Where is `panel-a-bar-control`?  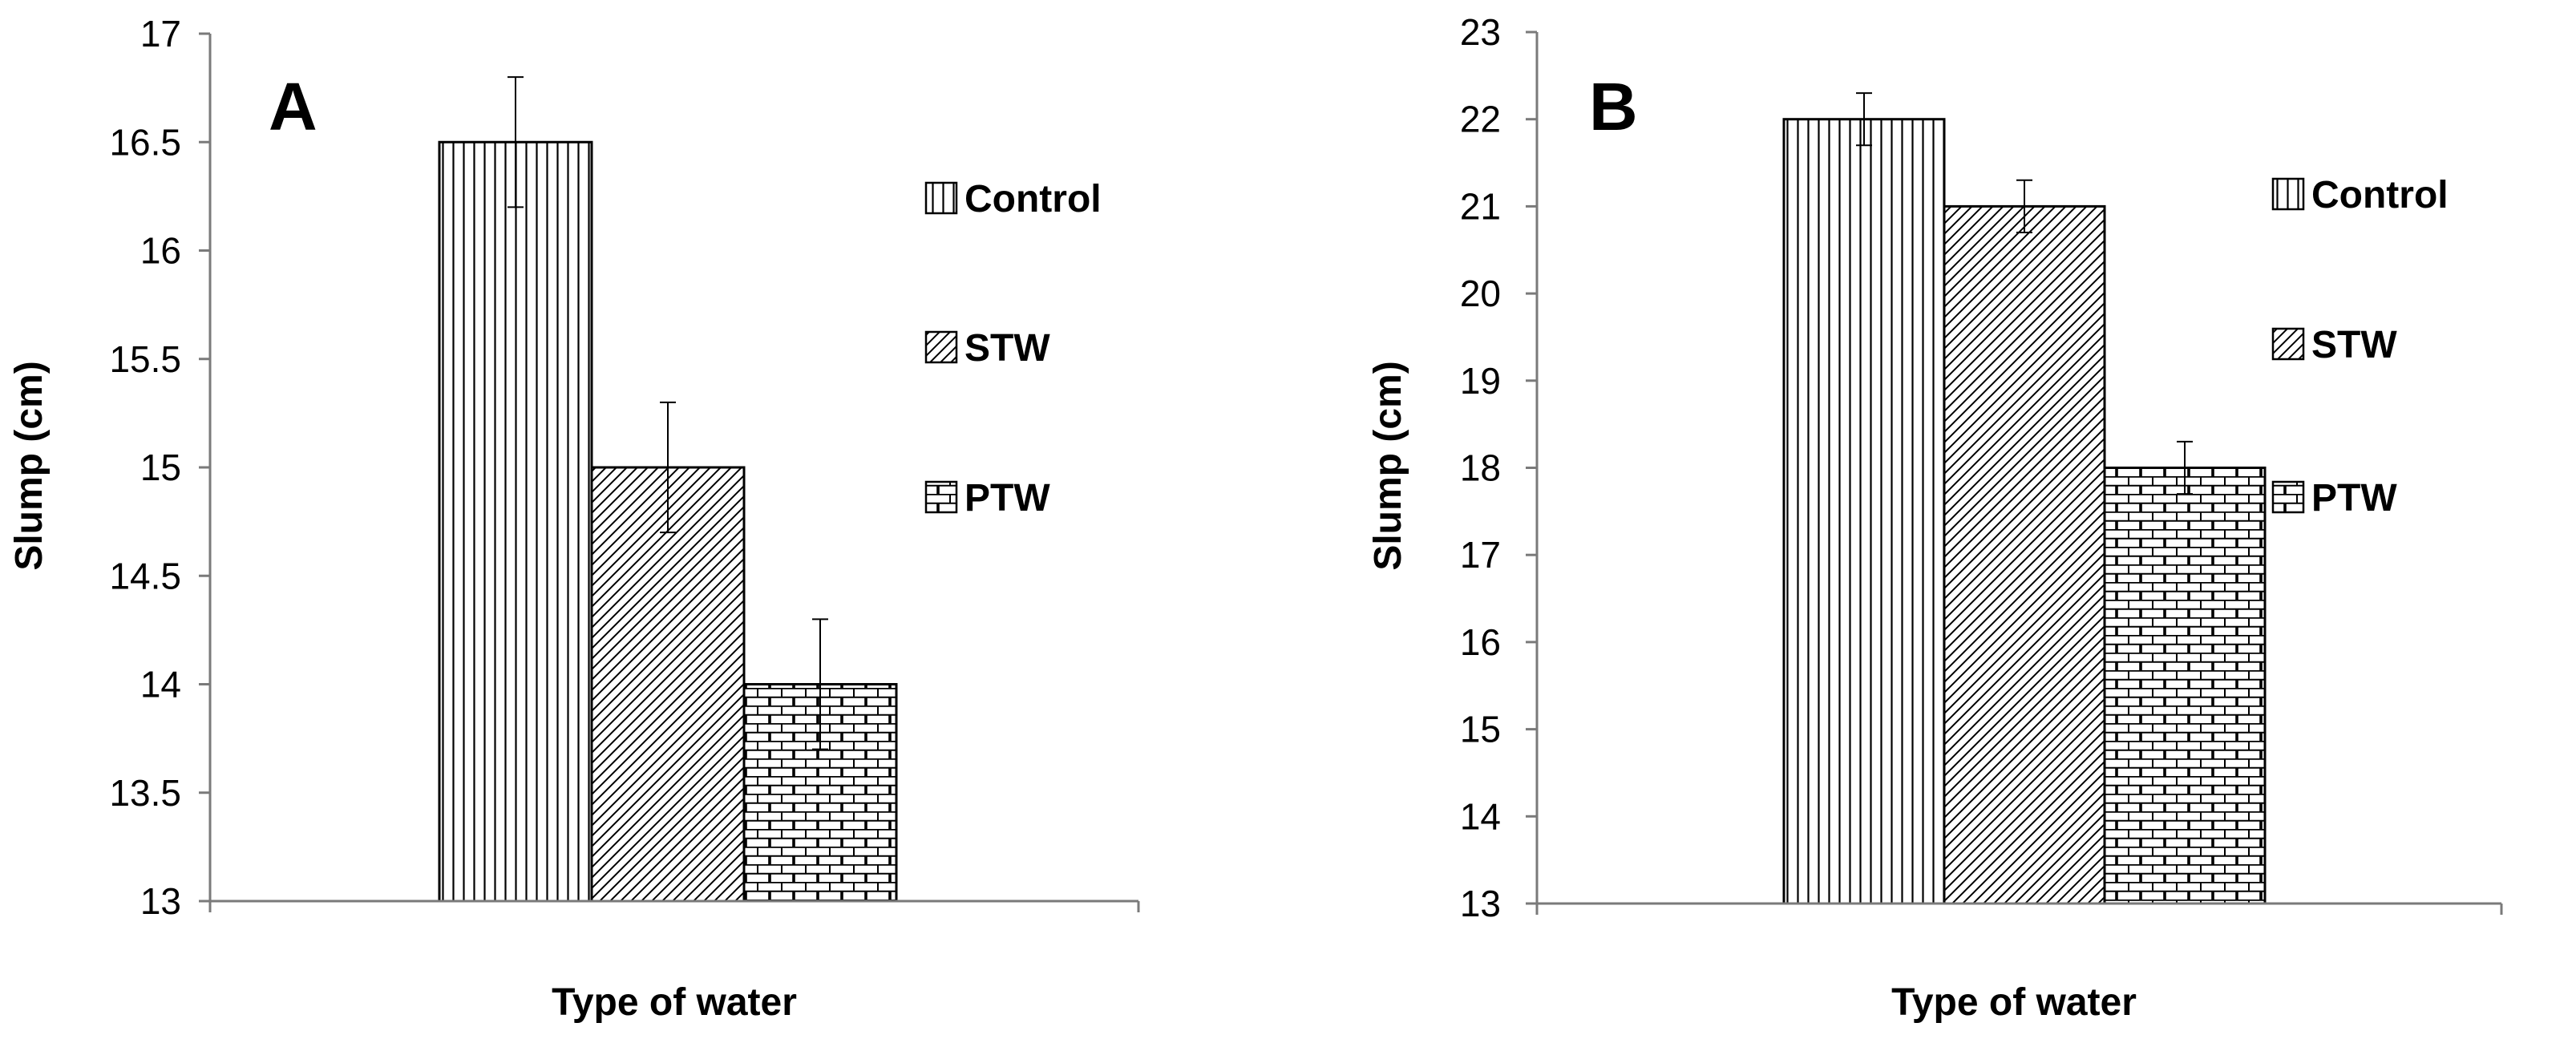 panel-a-bar-control is located at coordinates (515, 521).